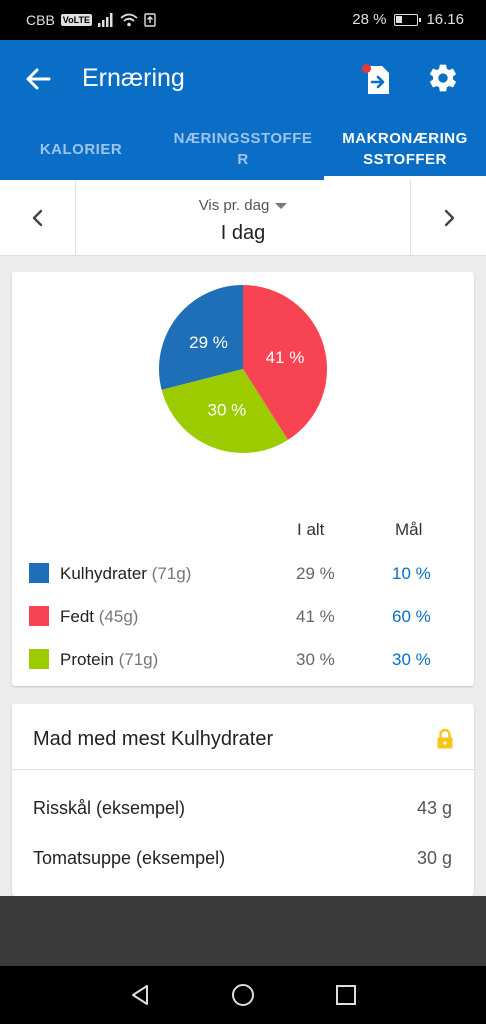 The height and width of the screenshot is (1024, 486). I want to click on export-icon, so click(378, 80).